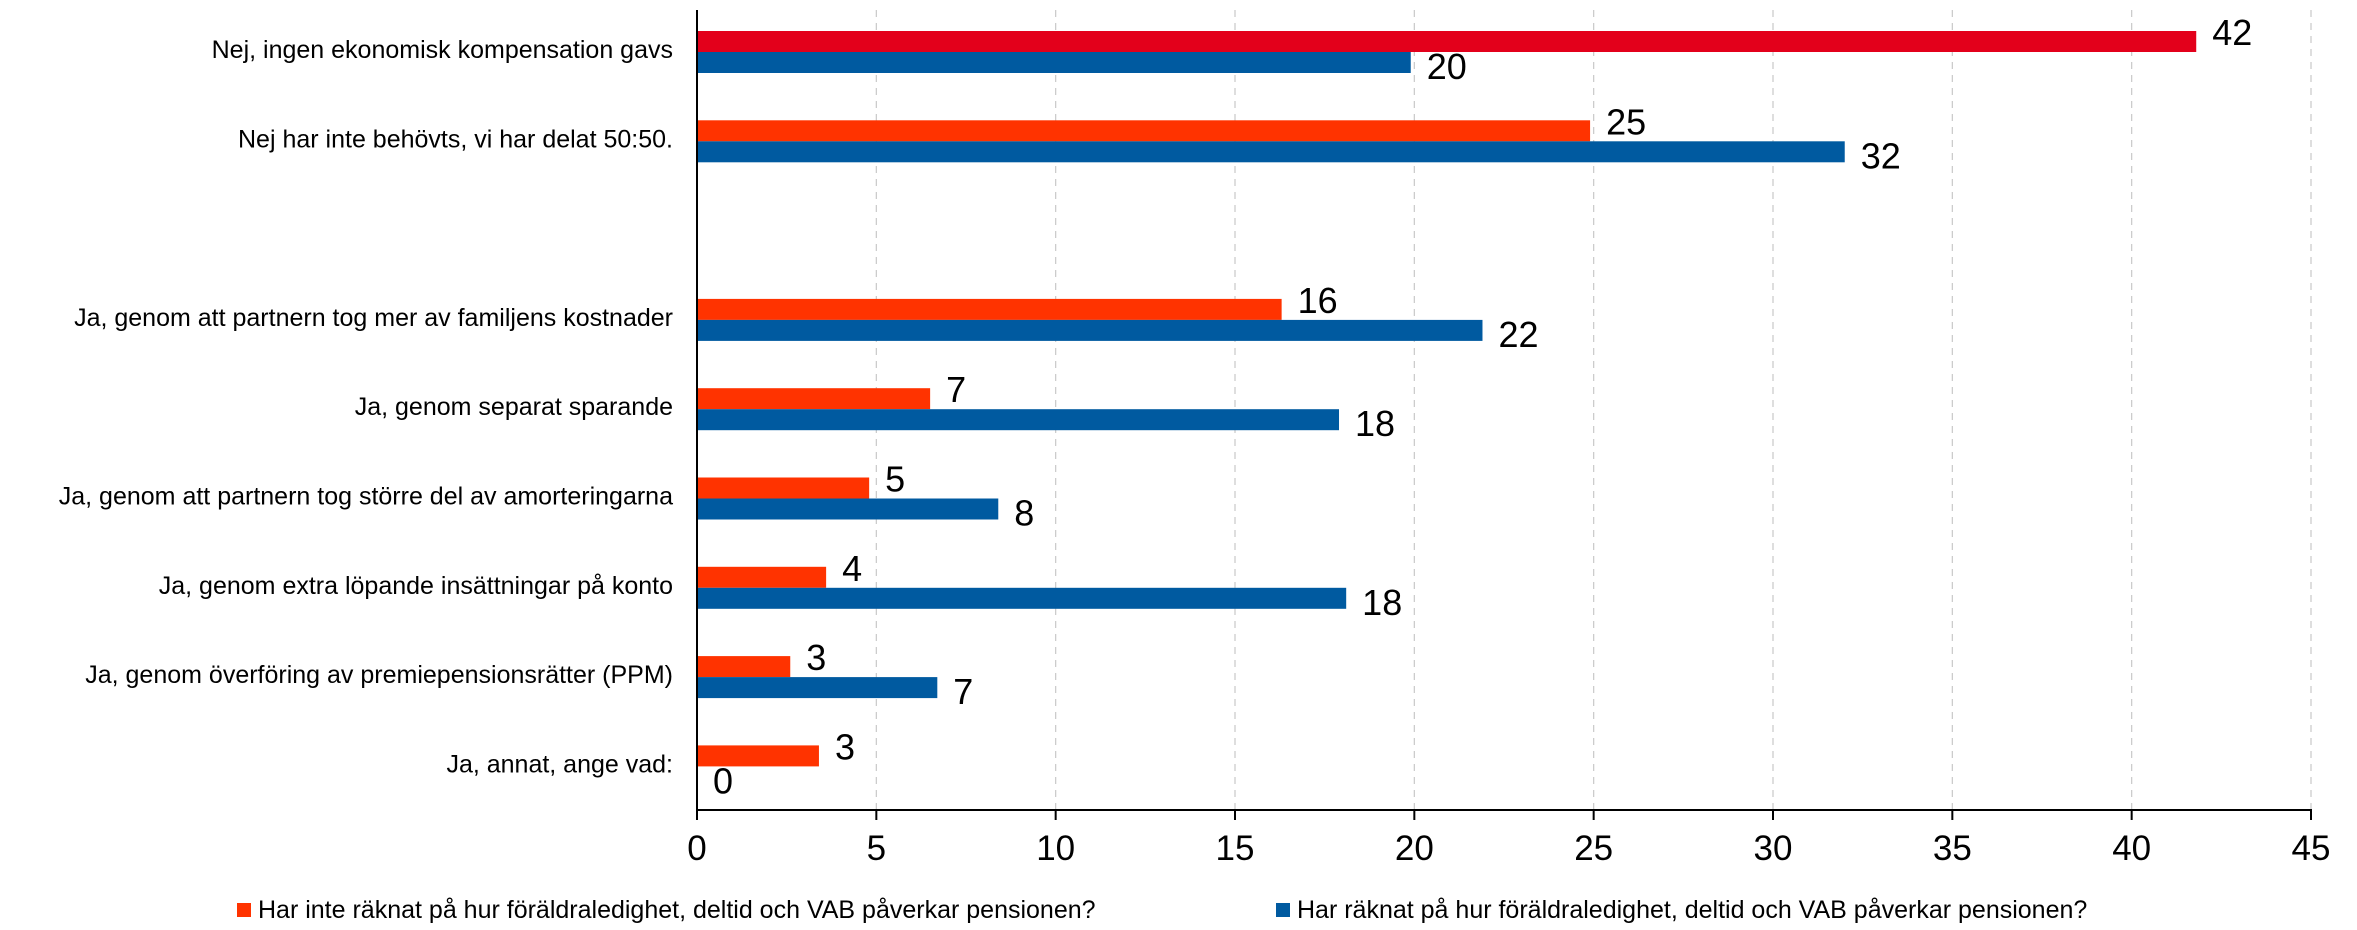 The height and width of the screenshot is (930, 2357). Describe the element at coordinates (1024, 513) in the screenshot. I see `data-label: 8` at that location.